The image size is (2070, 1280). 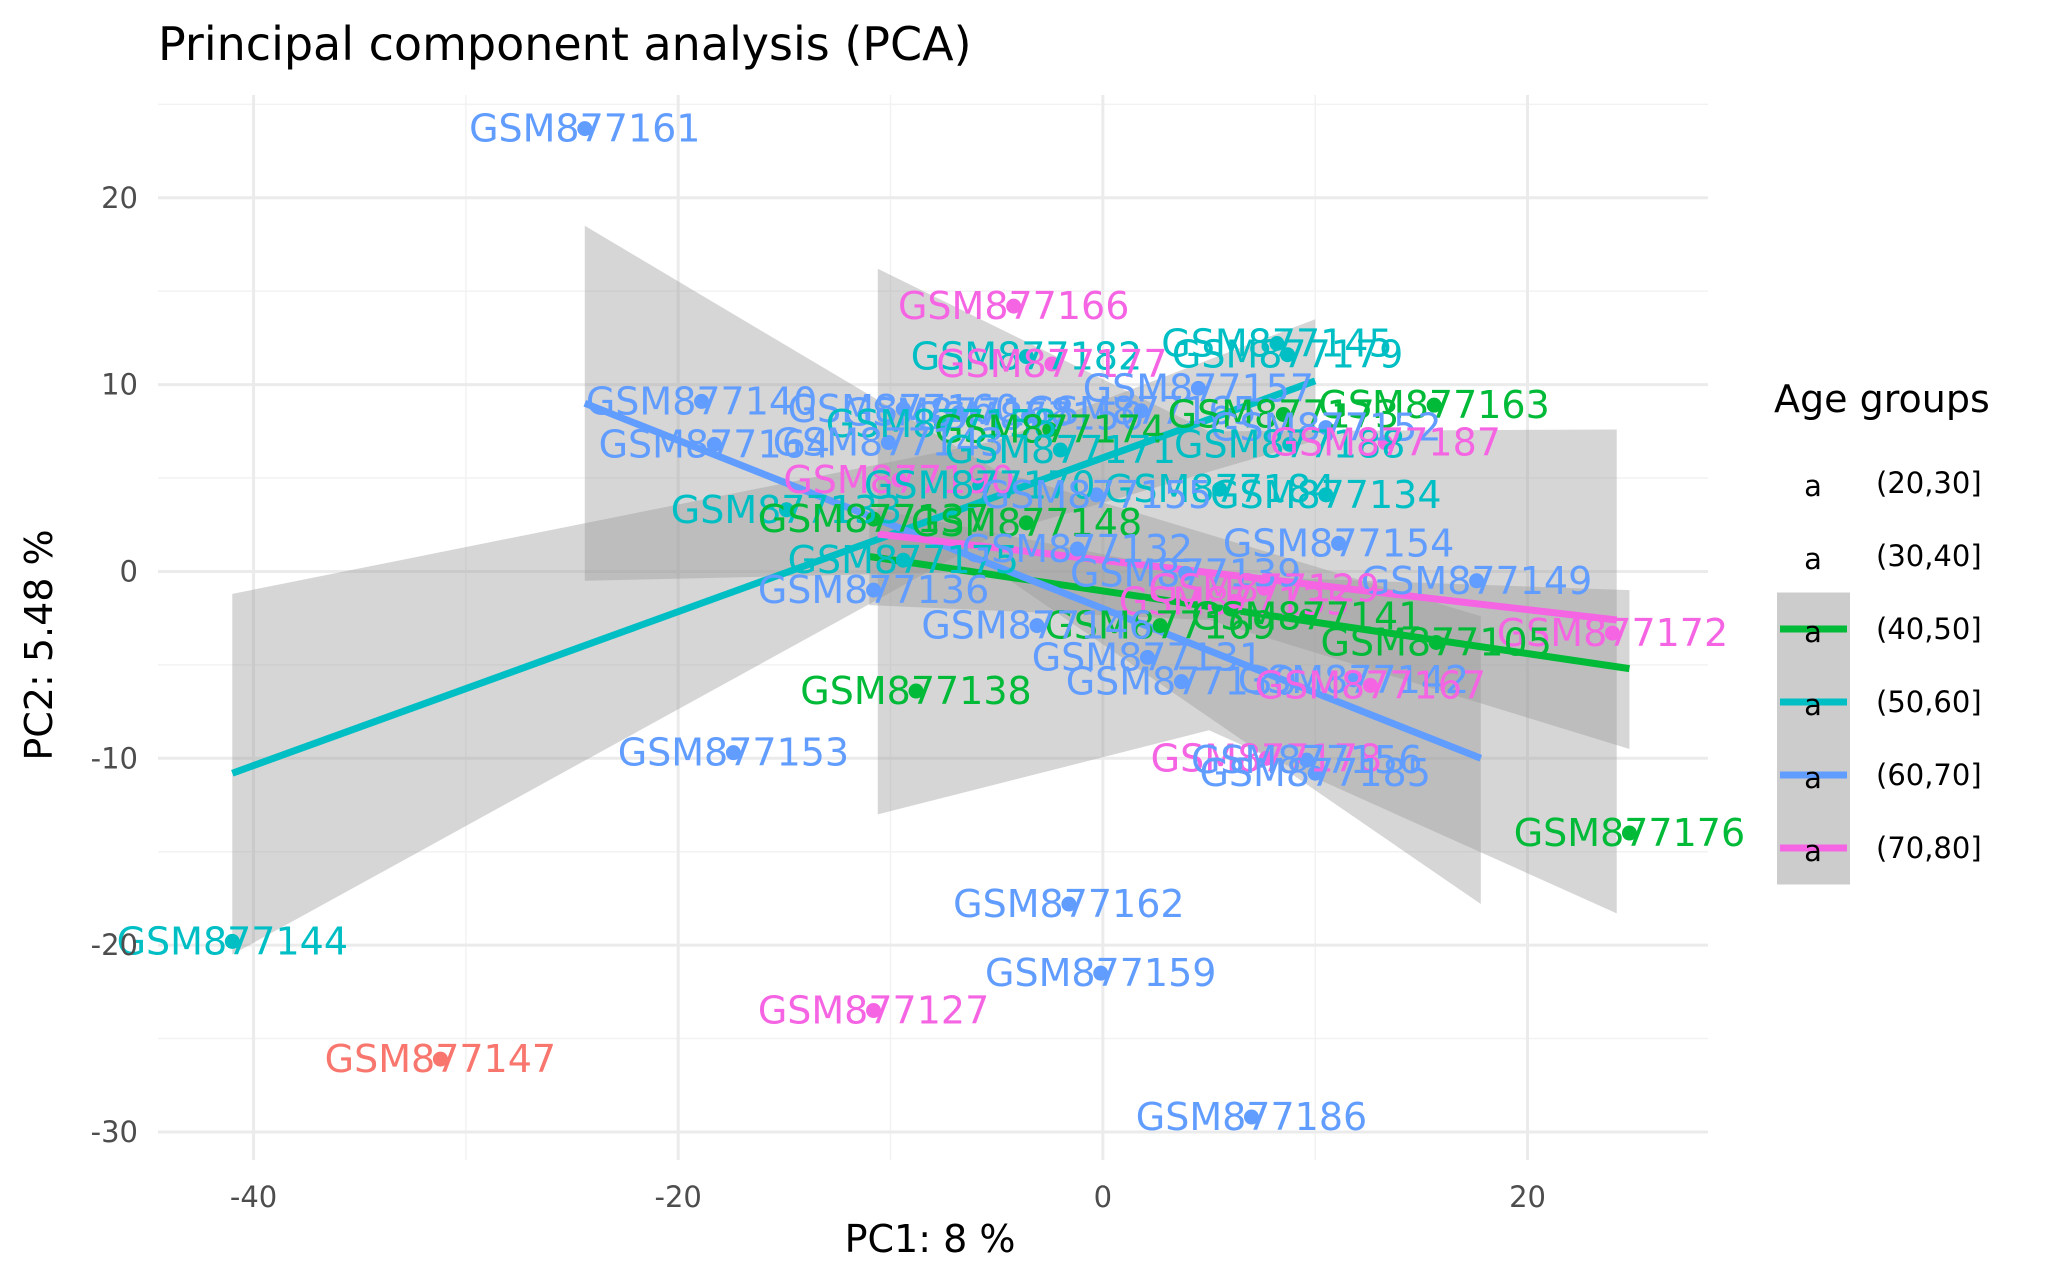 I want to click on y-tick-label: -30, so click(x=114, y=1132).